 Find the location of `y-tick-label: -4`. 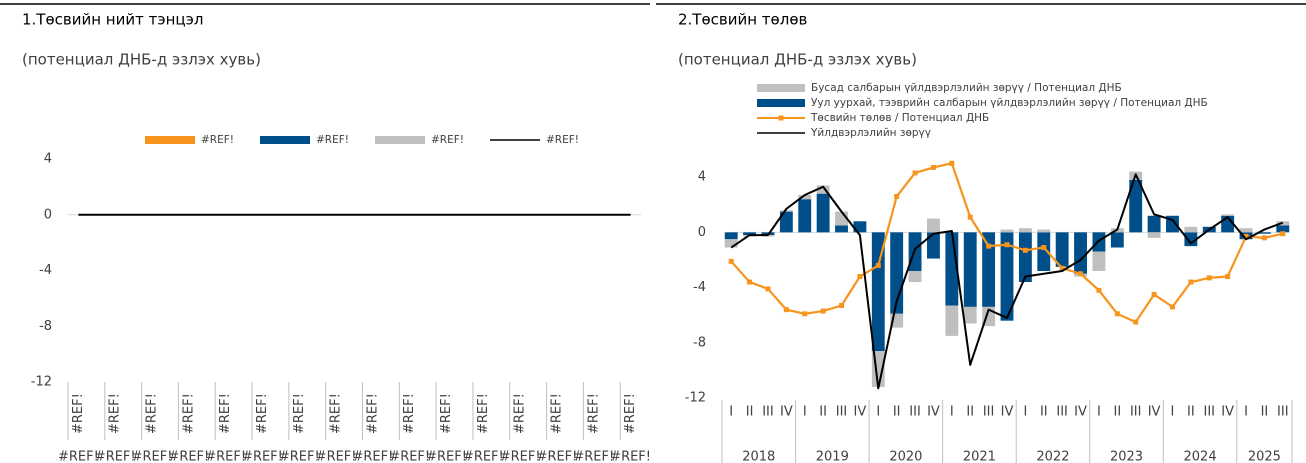

y-tick-label: -4 is located at coordinates (45, 270).